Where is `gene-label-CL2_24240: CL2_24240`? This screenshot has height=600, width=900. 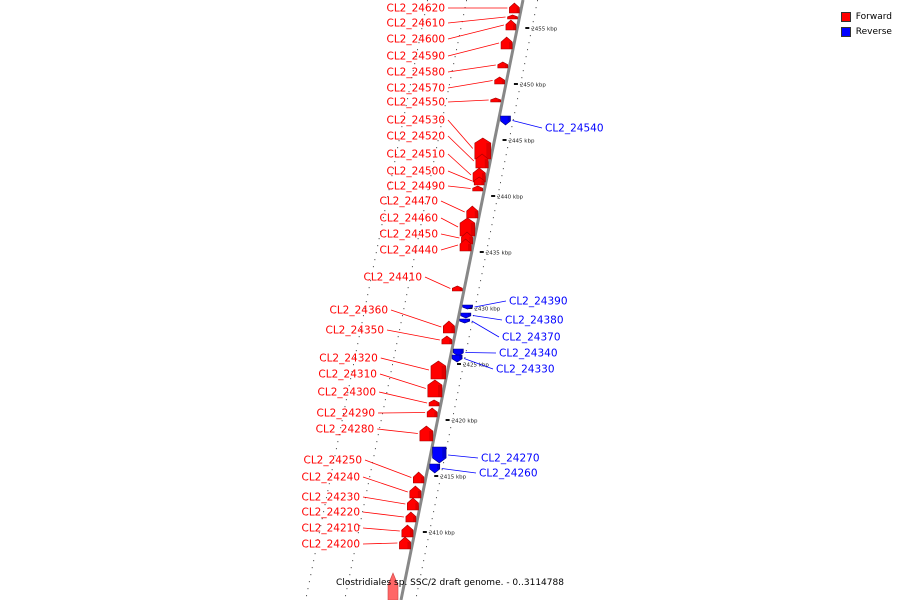
gene-label-CL2_24240: CL2_24240 is located at coordinates (330, 478).